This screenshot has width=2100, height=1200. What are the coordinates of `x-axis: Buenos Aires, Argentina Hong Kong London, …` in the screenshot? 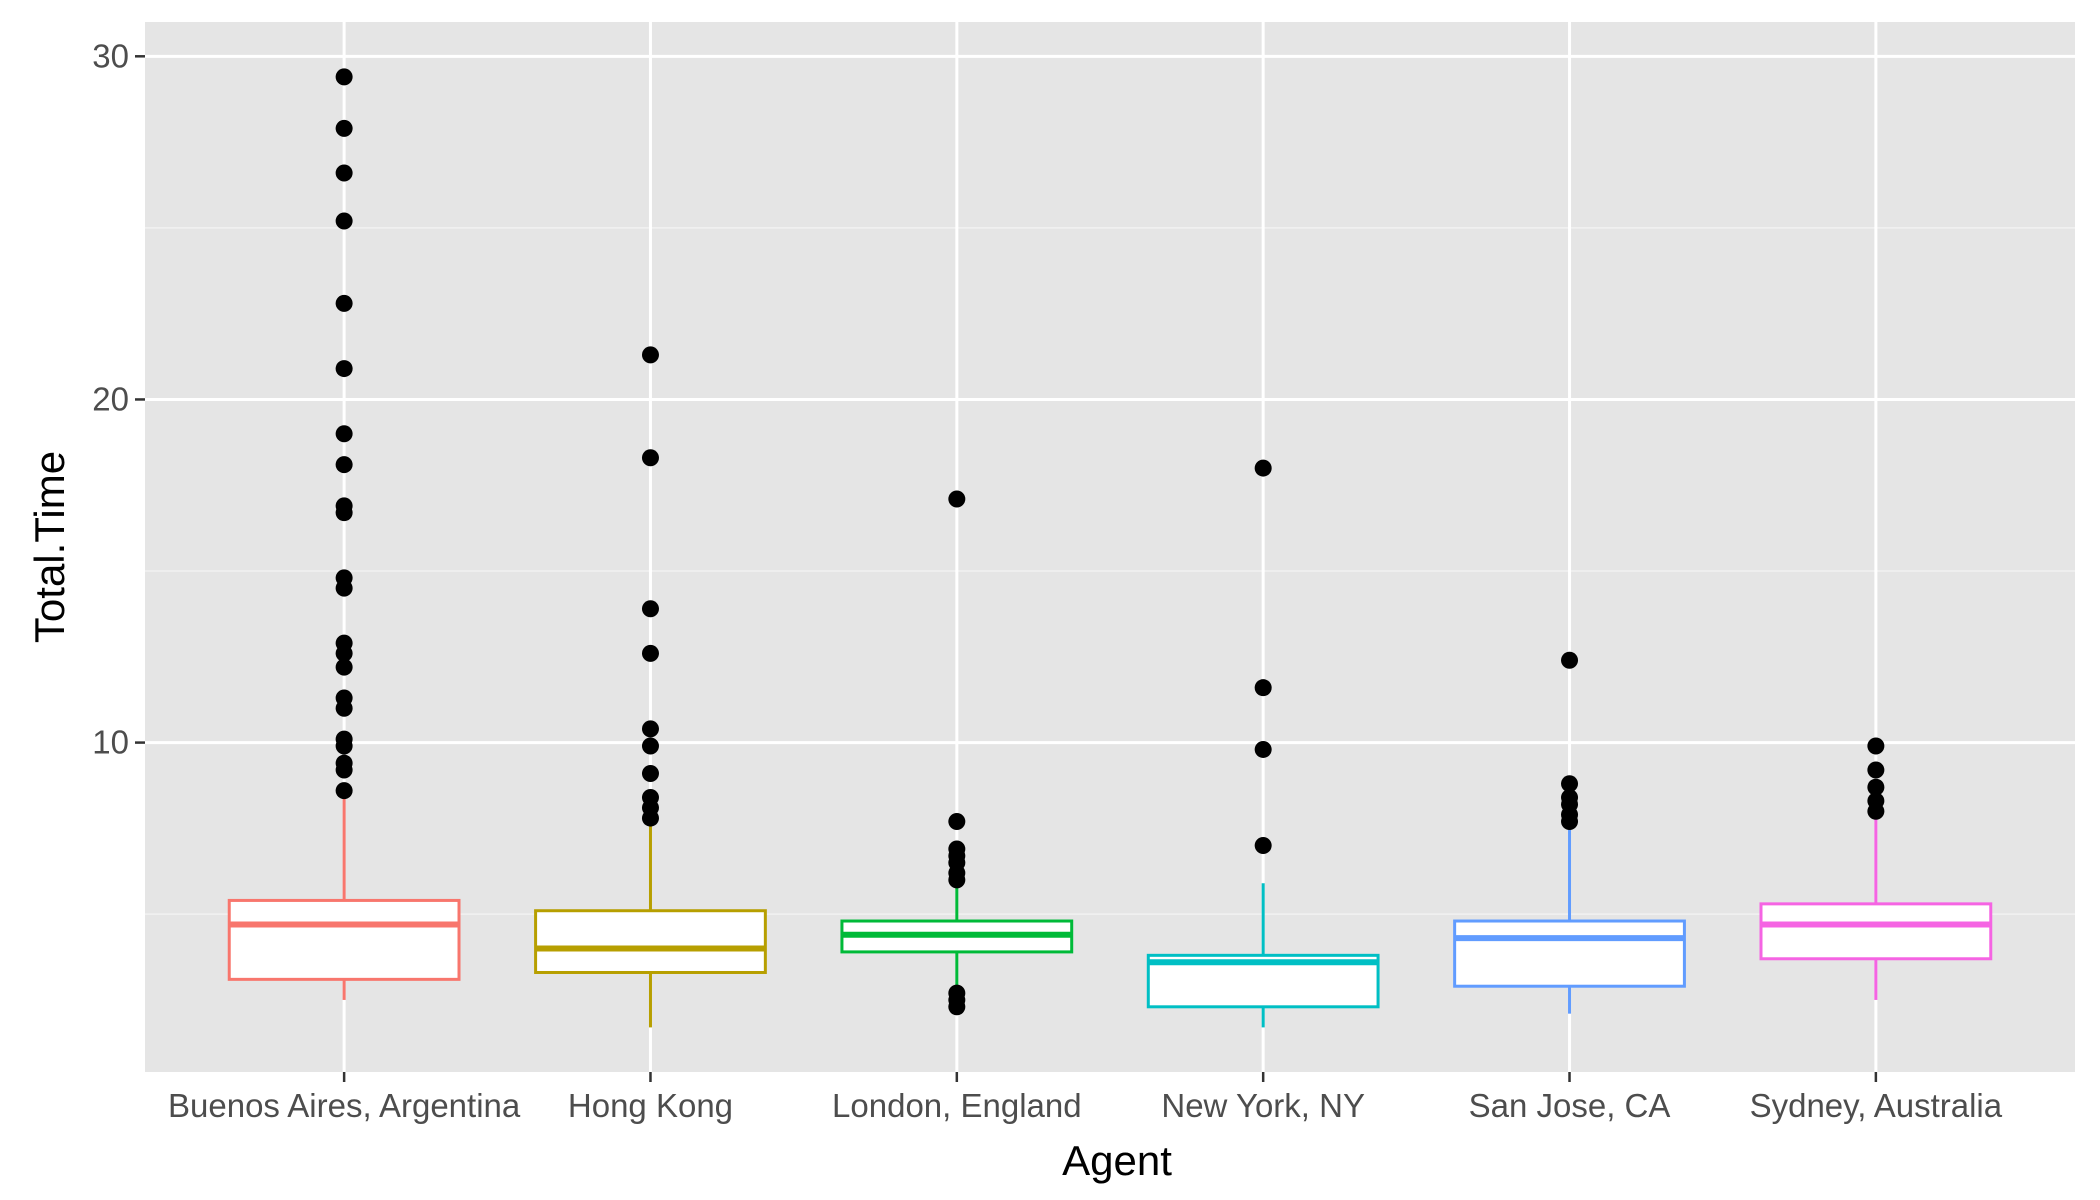 It's located at (1085, 1098).